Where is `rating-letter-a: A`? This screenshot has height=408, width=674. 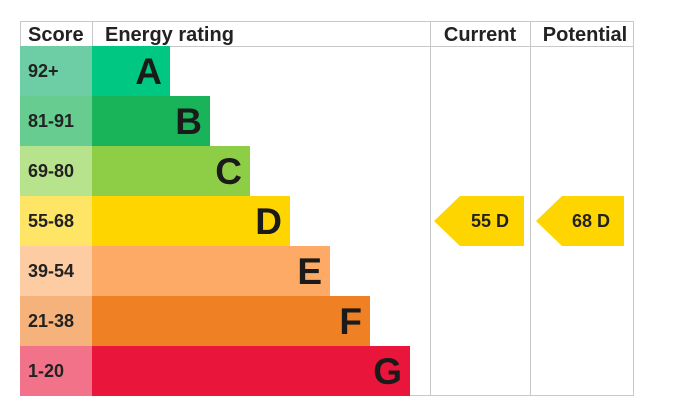
rating-letter-a: A is located at coordinates (148, 71).